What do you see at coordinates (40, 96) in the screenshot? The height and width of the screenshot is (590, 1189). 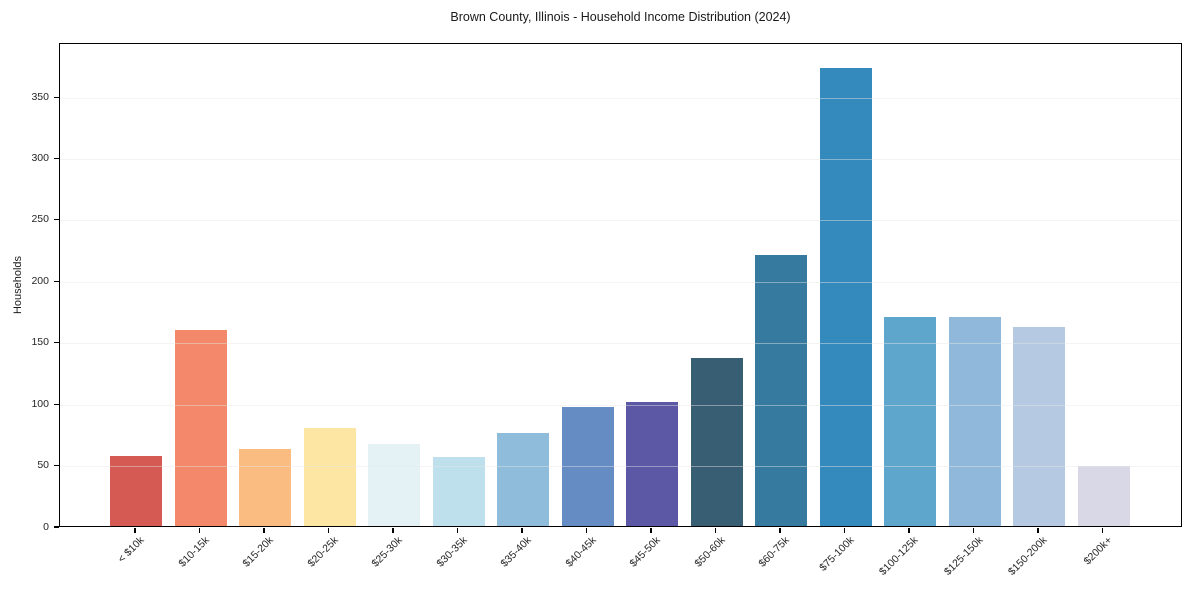 I see `y-tick-label: 350` at bounding box center [40, 96].